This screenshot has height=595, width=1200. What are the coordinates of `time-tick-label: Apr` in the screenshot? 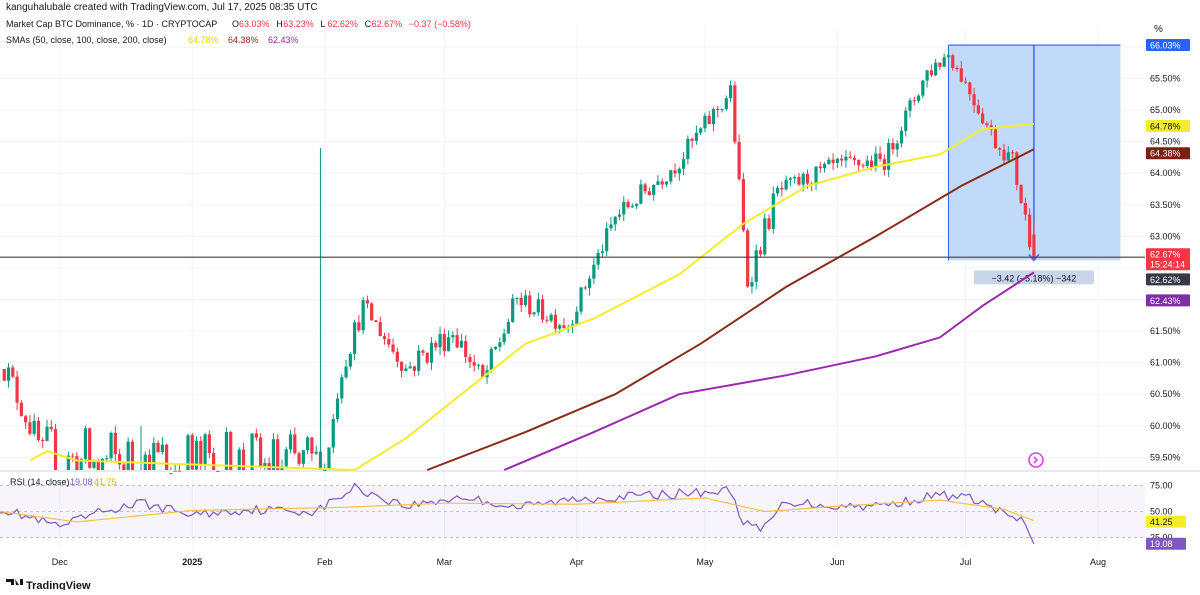 It's located at (577, 562).